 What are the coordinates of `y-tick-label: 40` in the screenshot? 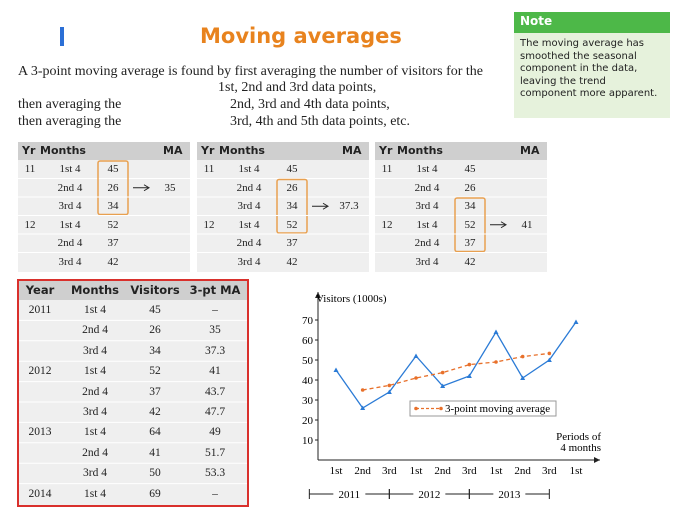 It's located at (308, 381).